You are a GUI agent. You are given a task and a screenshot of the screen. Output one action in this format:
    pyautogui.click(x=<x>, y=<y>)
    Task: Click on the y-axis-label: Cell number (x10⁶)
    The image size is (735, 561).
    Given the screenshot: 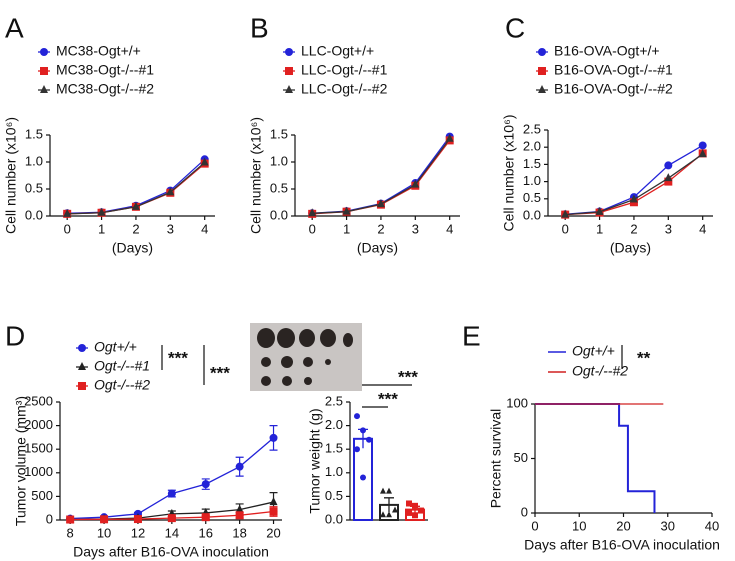 What is the action you would take?
    pyautogui.click(x=11, y=175)
    